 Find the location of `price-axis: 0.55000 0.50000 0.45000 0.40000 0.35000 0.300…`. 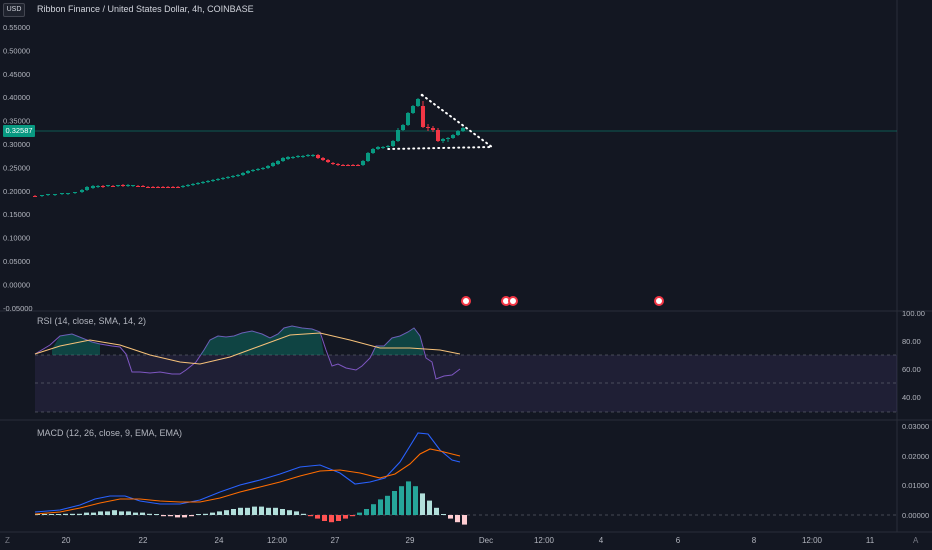

price-axis: 0.55000 0.50000 0.45000 0.40000 0.35000 0.300… is located at coordinates (18, 168).